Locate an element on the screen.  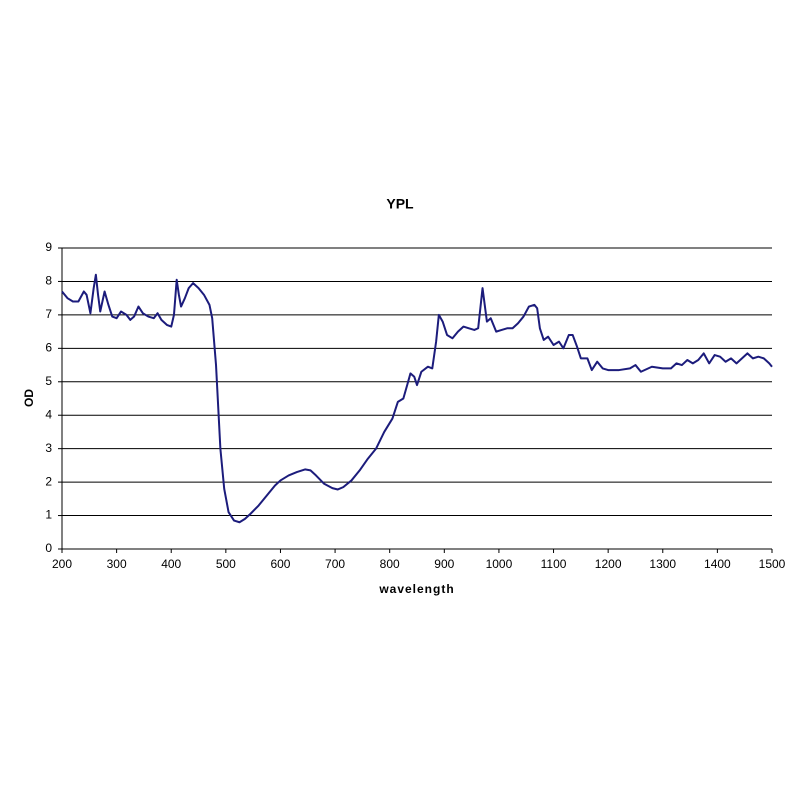
x-tick-label: 600 is located at coordinates (280, 564).